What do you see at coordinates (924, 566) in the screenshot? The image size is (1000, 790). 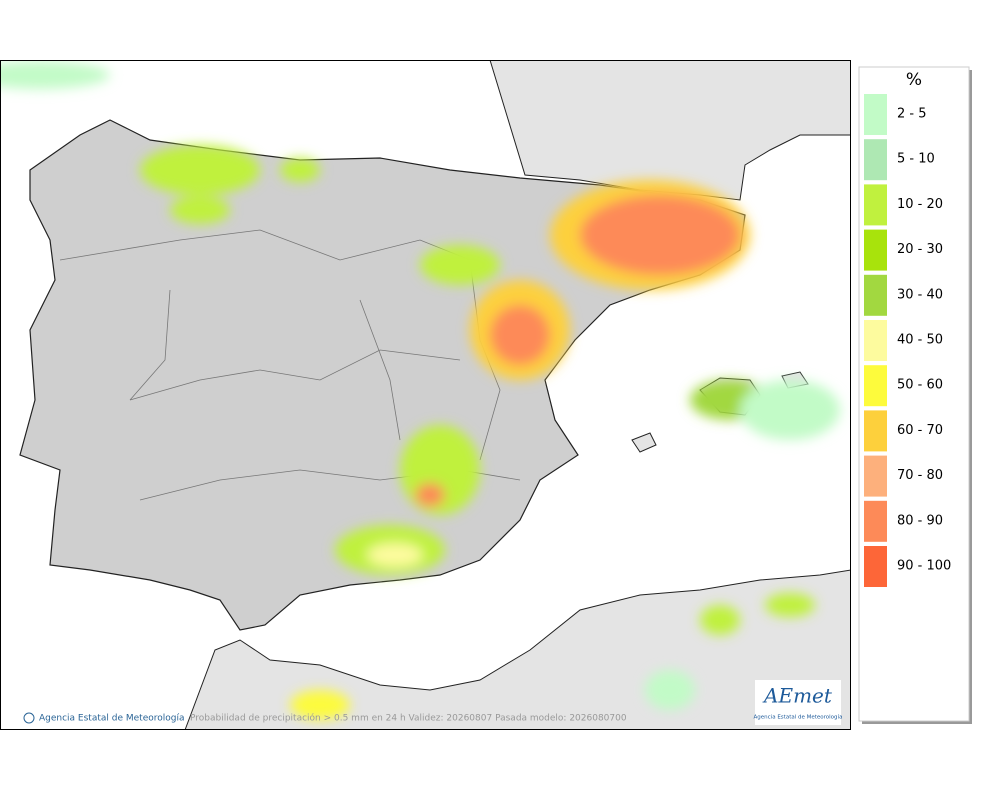 I see `legend-label: 90 - 100` at bounding box center [924, 566].